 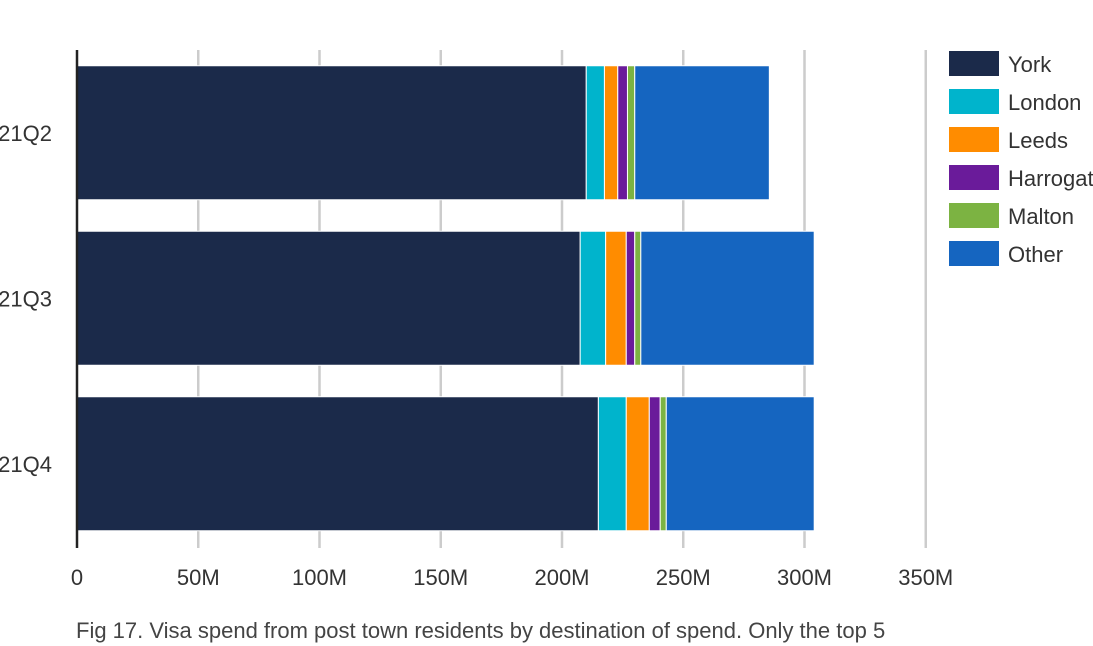 What do you see at coordinates (595, 133) in the screenshot?
I see `bar-segment-london-21q2` at bounding box center [595, 133].